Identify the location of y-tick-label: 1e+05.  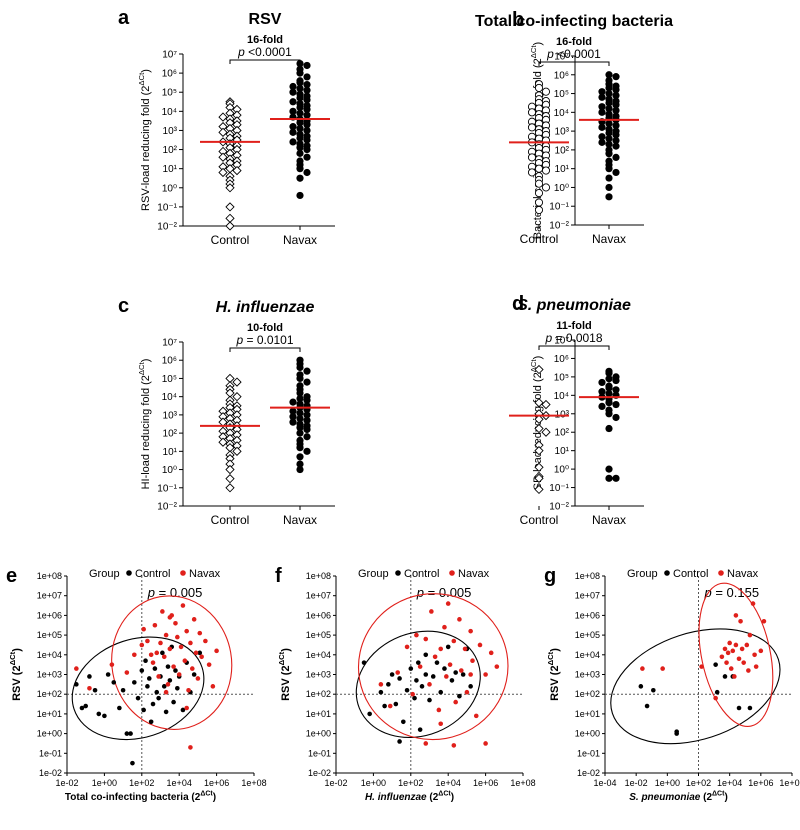
(49, 635).